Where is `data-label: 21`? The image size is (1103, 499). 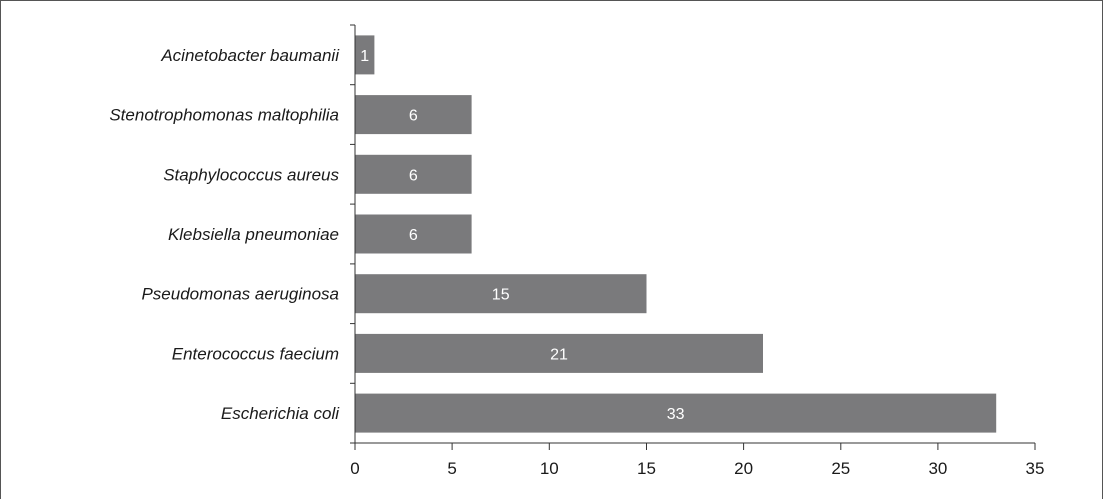 data-label: 21 is located at coordinates (559, 354).